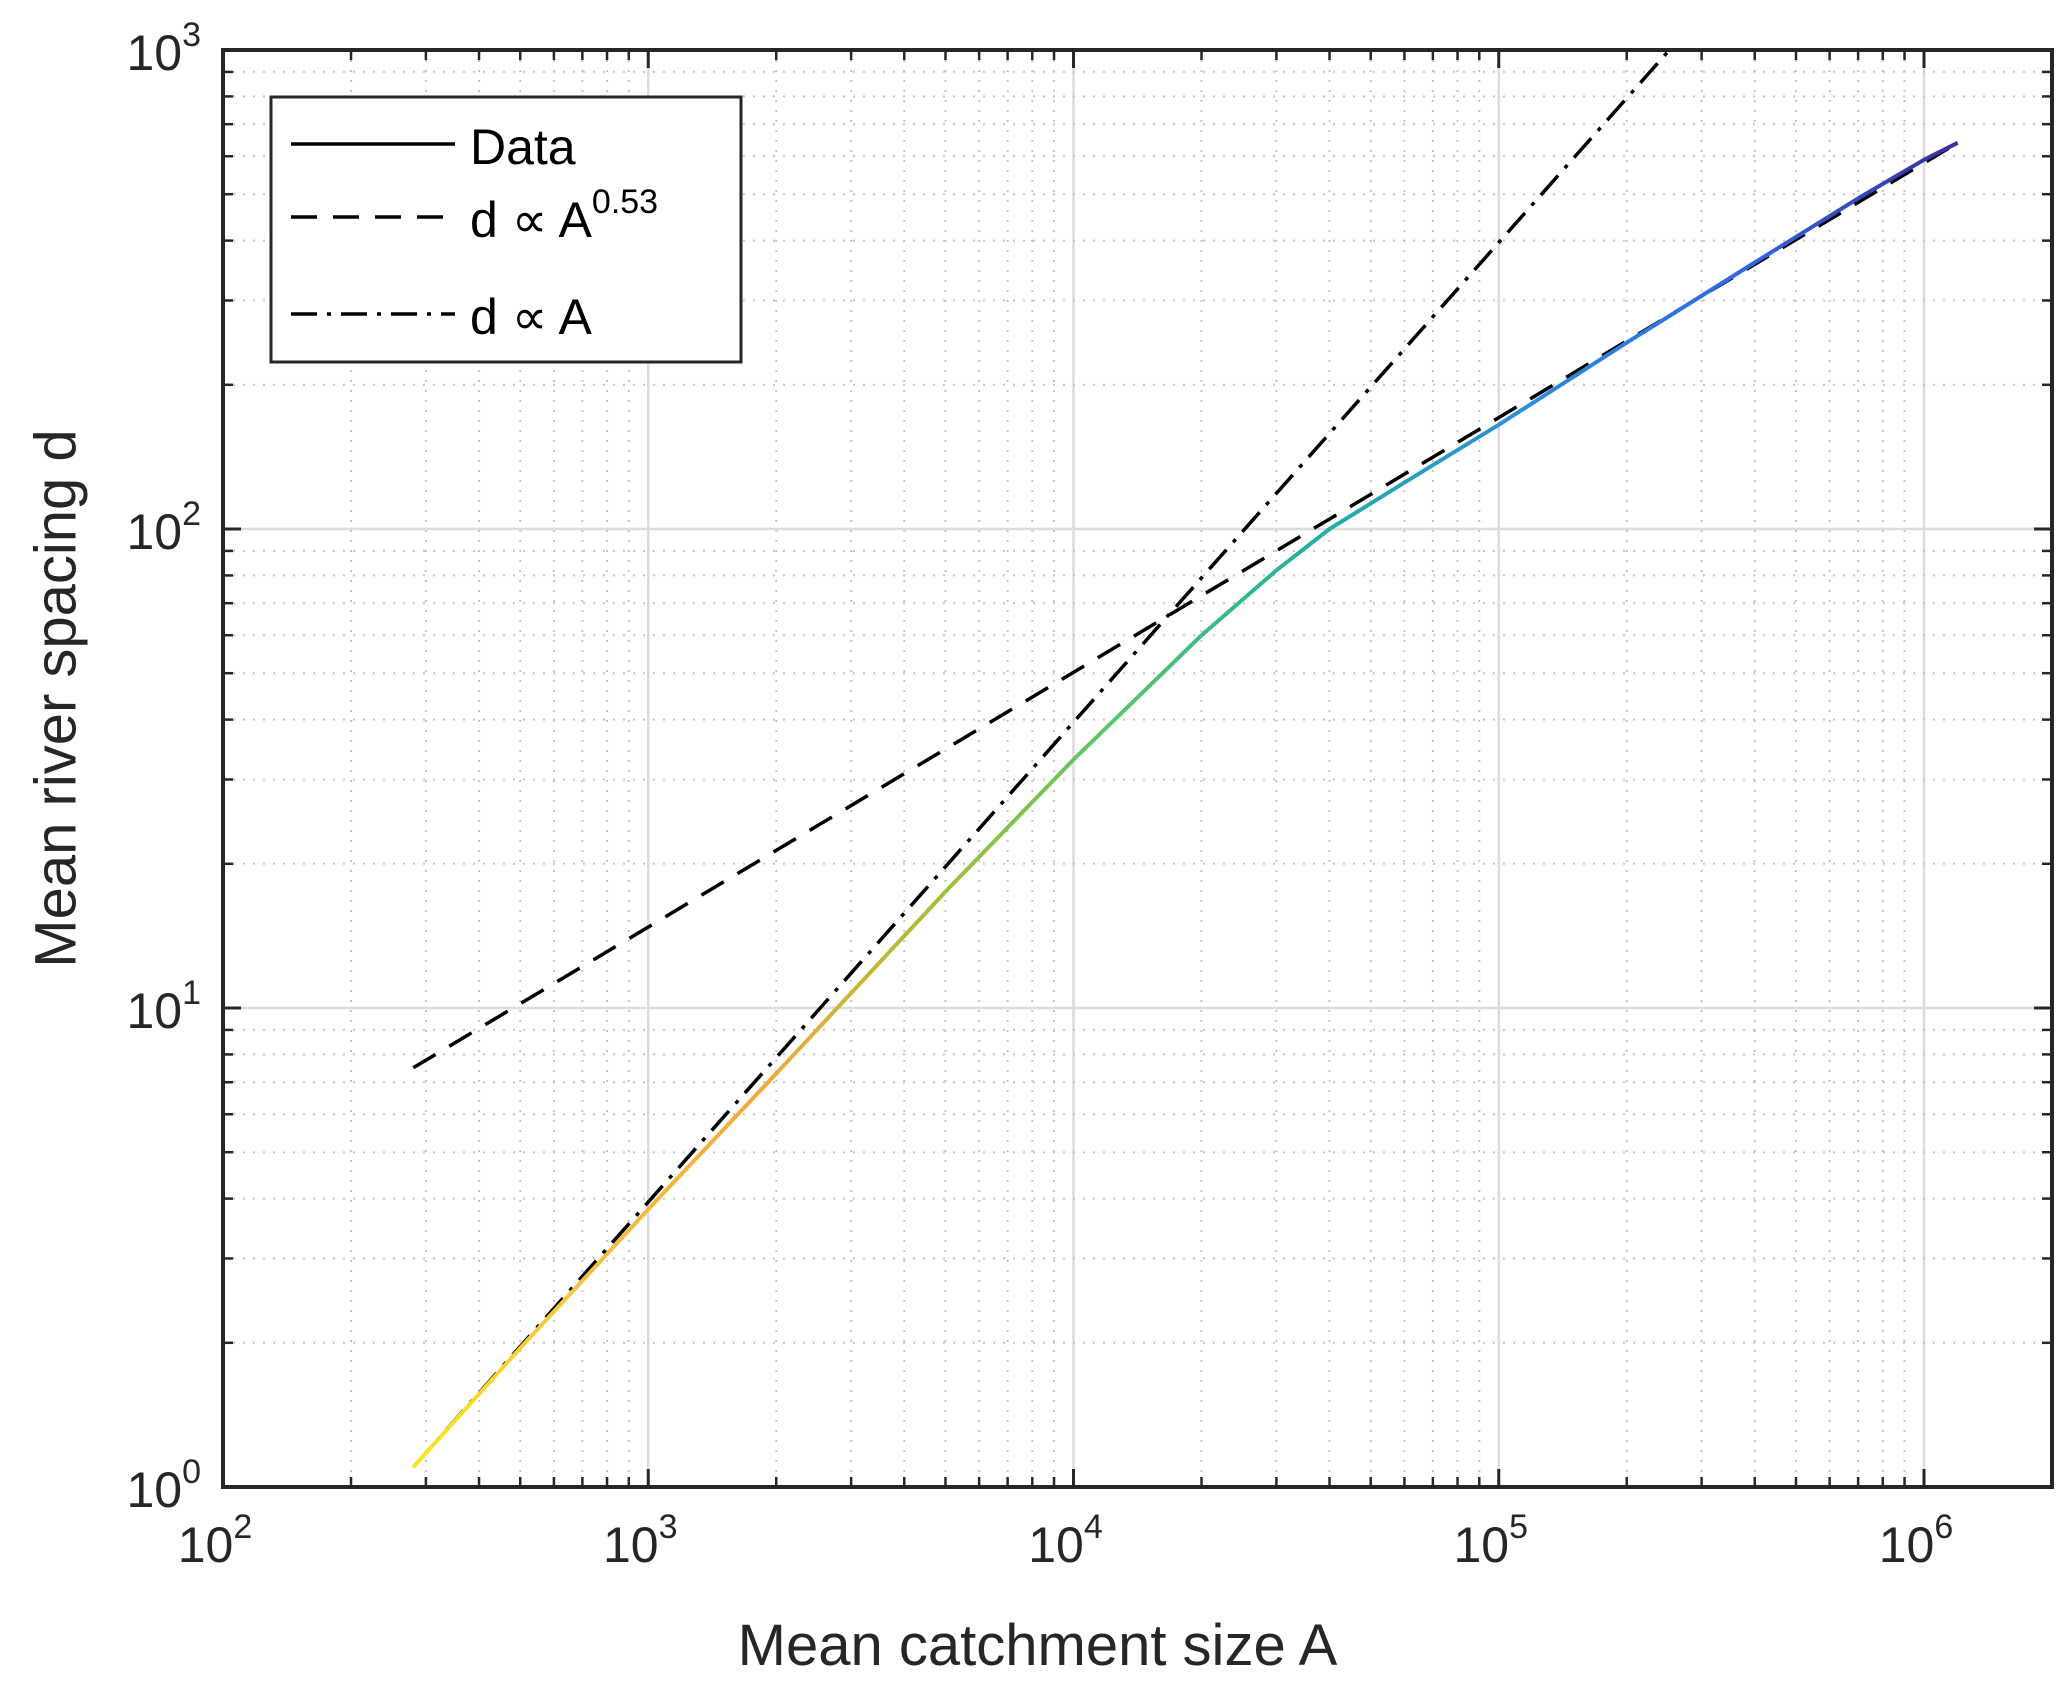  I want to click on x-tick-label: 10⁴, so click(1065, 1540).